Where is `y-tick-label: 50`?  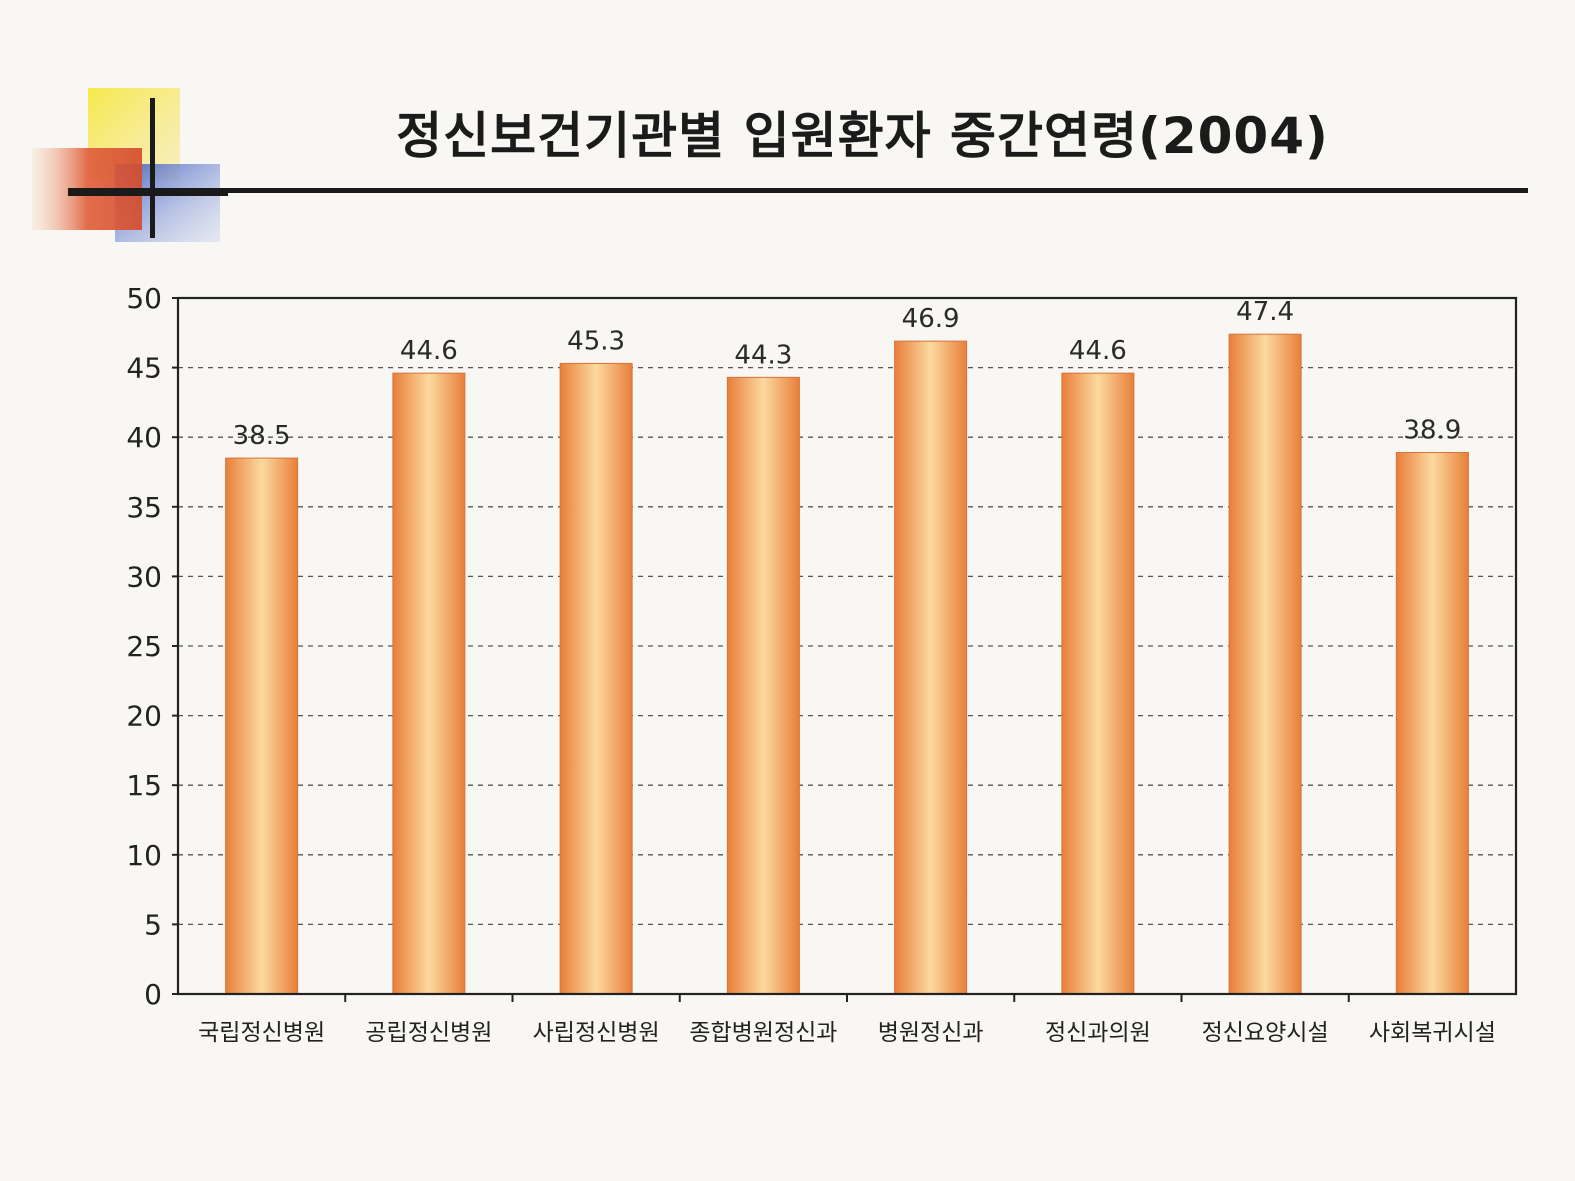
y-tick-label: 50 is located at coordinates (144, 298).